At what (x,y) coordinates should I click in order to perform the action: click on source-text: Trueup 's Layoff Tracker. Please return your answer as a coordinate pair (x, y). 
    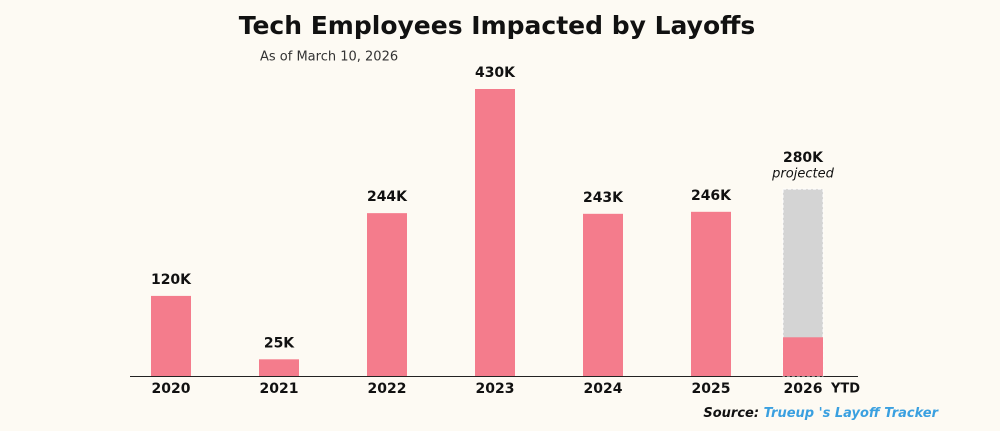
    Looking at the image, I should click on (852, 413).